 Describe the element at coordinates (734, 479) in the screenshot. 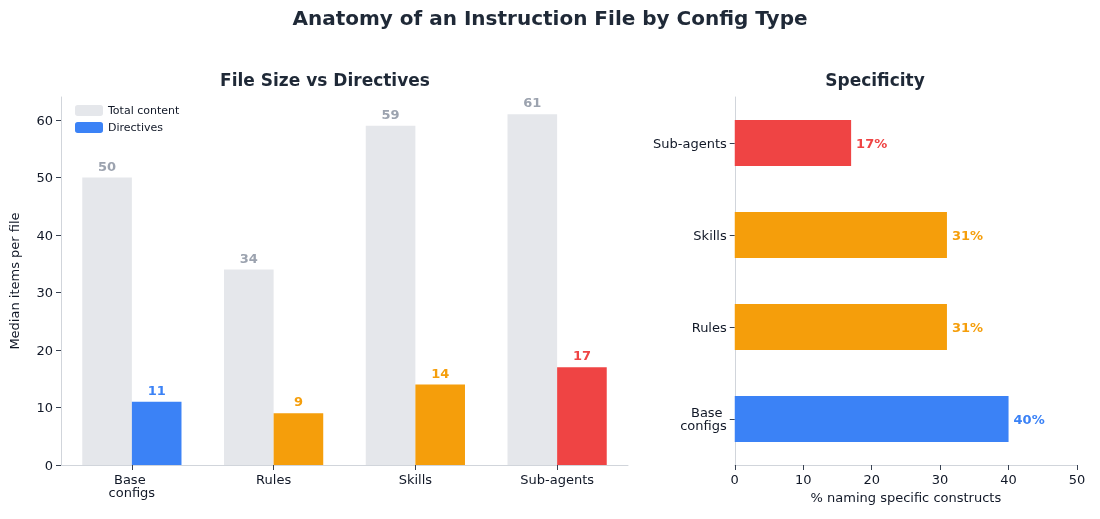

I see `x-tick-label: 0` at that location.